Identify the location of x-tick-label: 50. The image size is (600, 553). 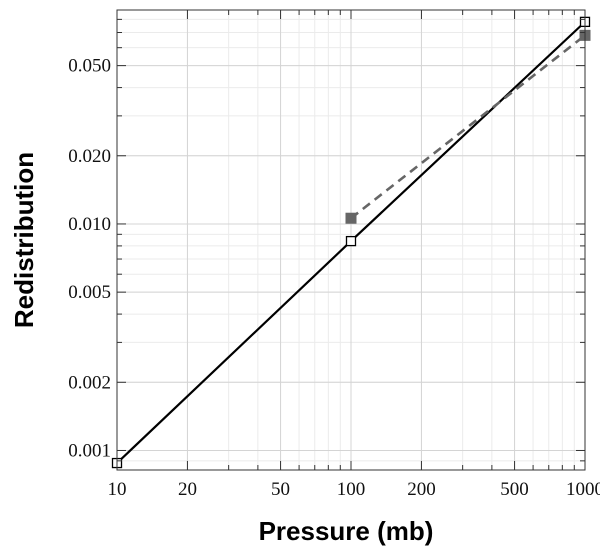
(280, 489).